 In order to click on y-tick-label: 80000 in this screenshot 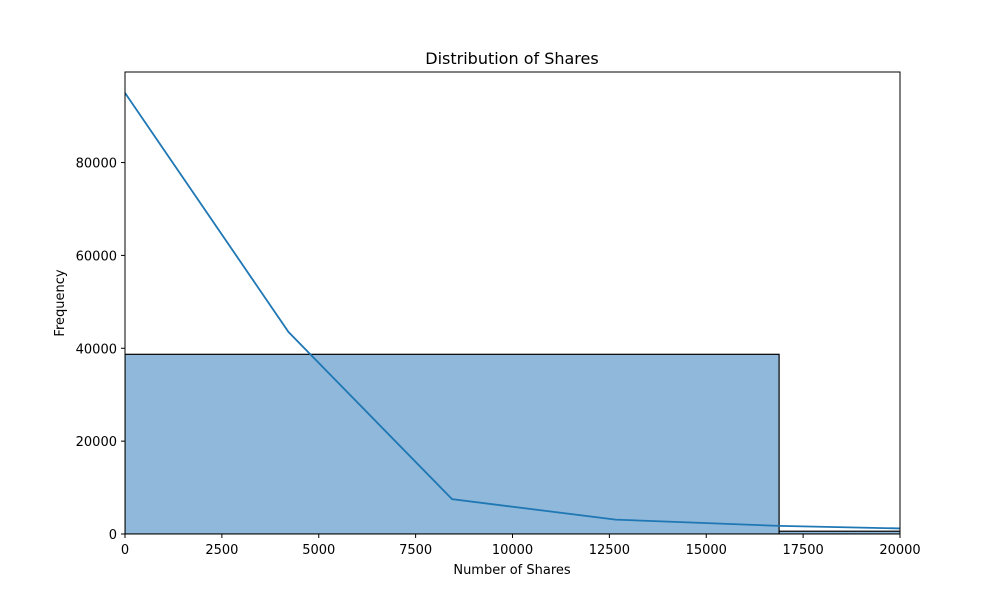, I will do `click(96, 164)`.